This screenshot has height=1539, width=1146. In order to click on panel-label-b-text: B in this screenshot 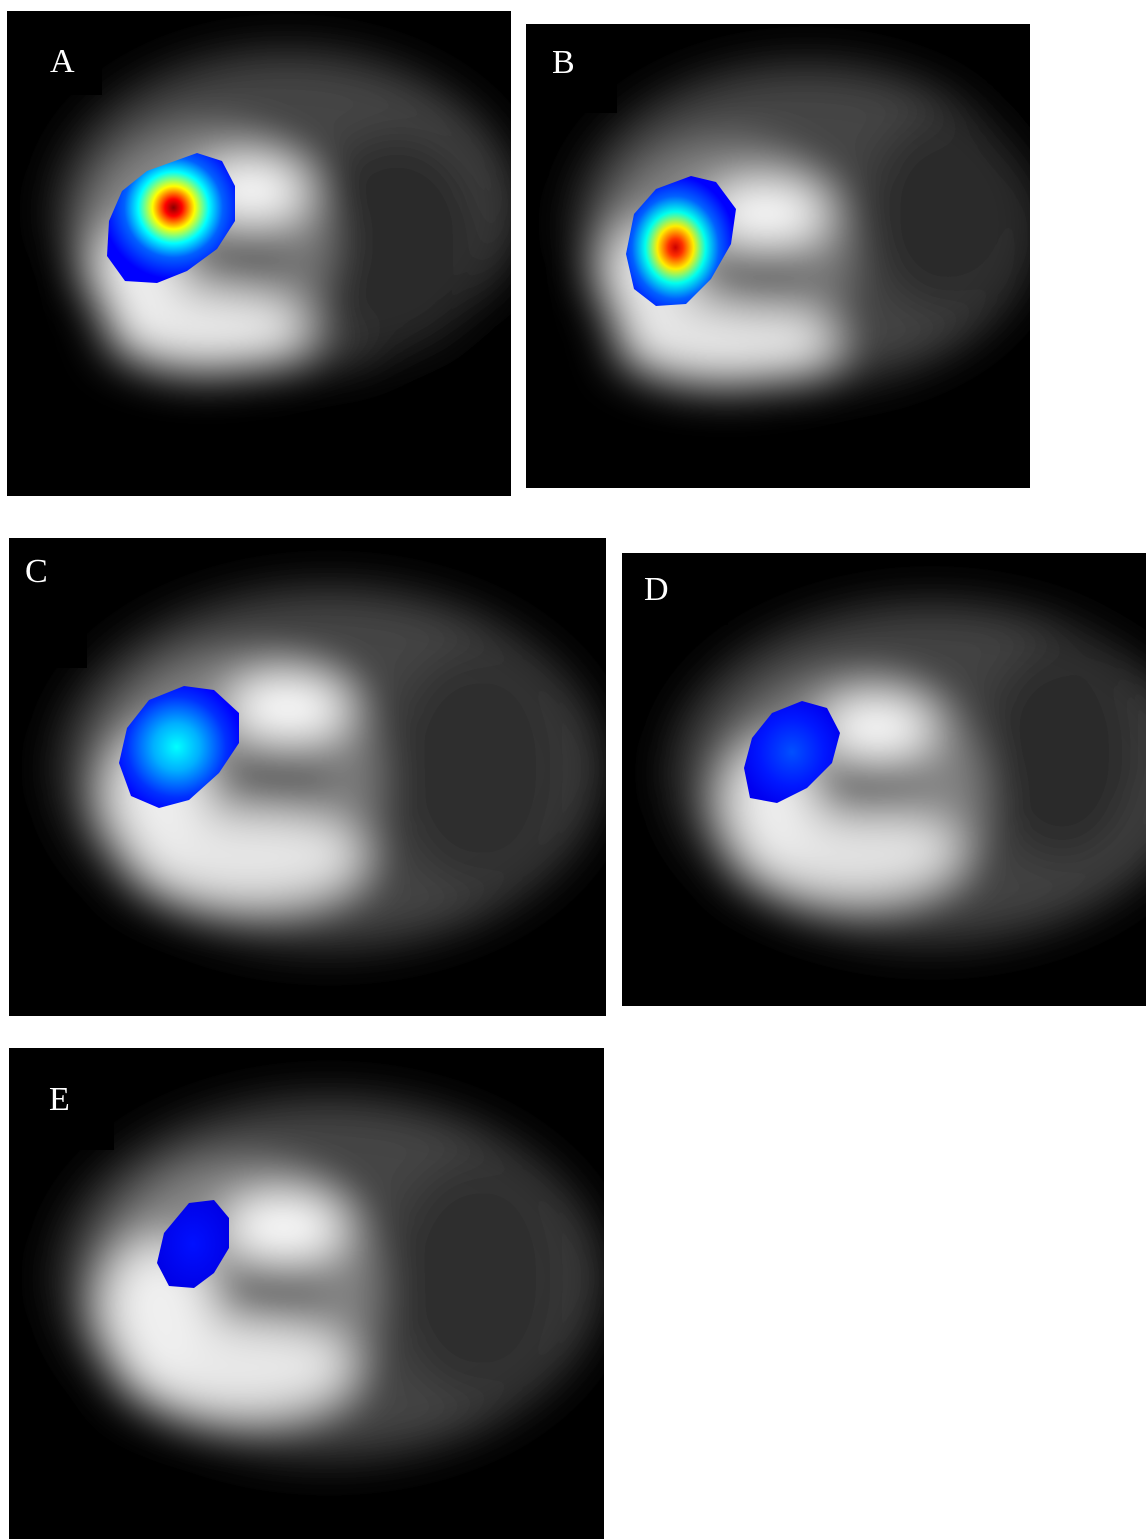, I will do `click(563, 62)`.